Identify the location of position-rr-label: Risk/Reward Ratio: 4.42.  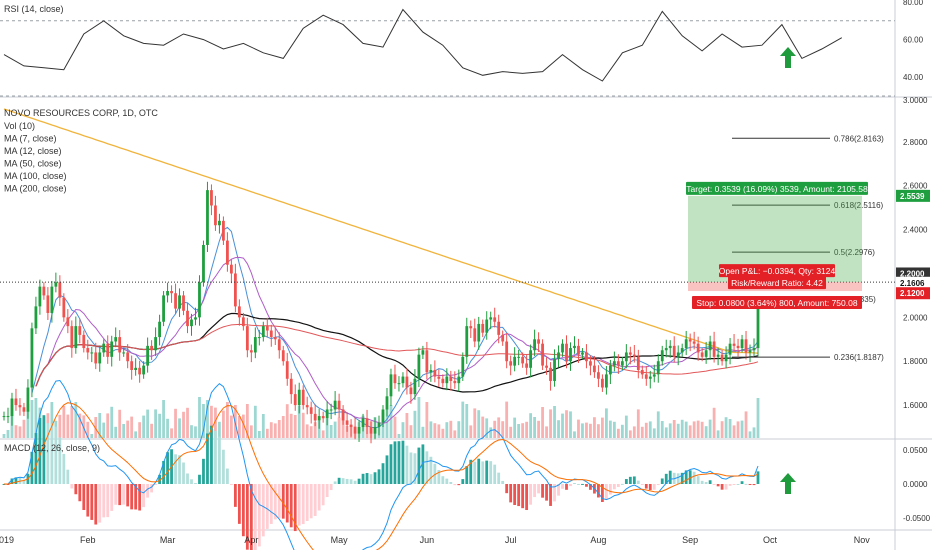
(777, 283).